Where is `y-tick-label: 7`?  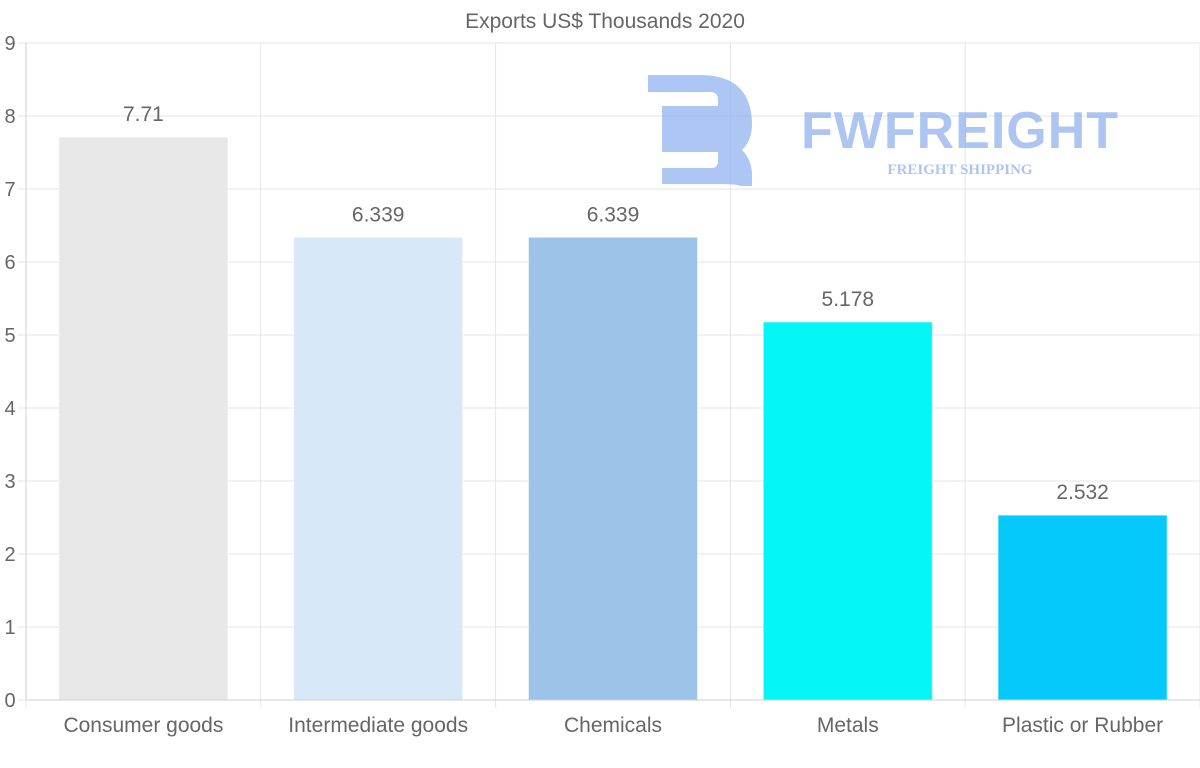
y-tick-label: 7 is located at coordinates (9, 190).